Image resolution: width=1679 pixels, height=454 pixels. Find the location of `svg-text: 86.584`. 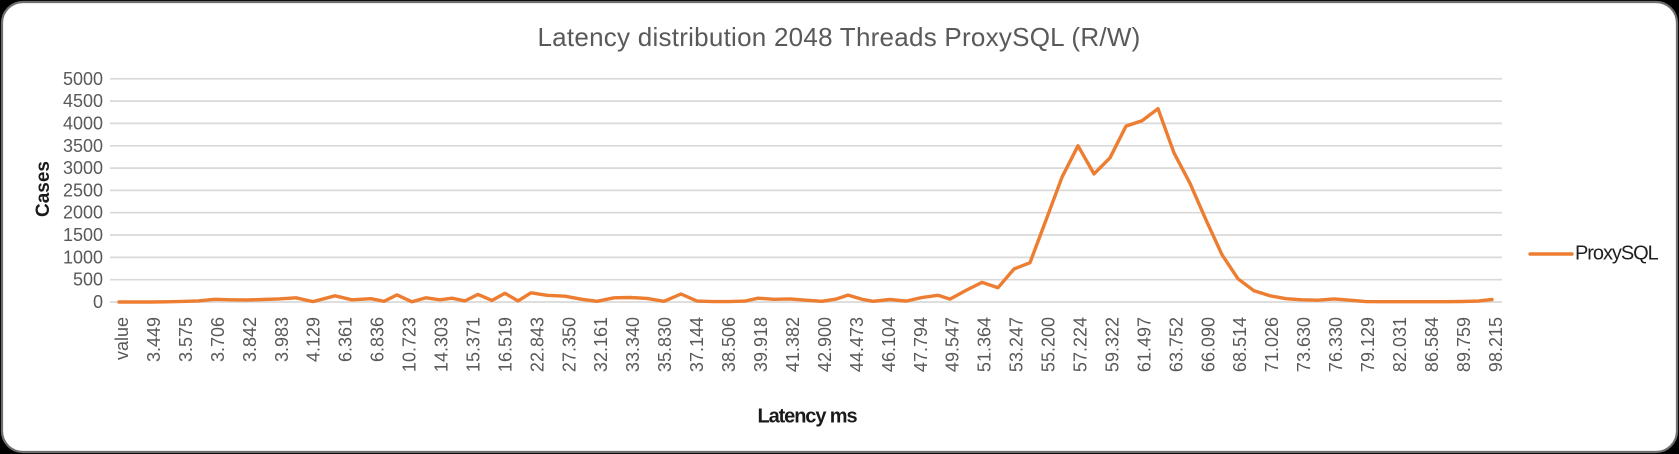

svg-text: 86.584 is located at coordinates (1432, 344).